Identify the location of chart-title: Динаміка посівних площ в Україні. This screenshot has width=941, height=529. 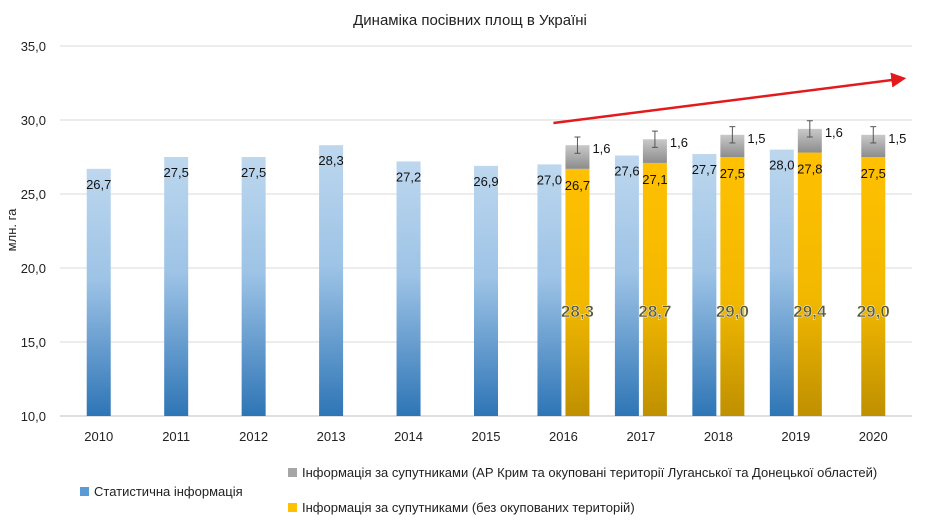
(470, 20).